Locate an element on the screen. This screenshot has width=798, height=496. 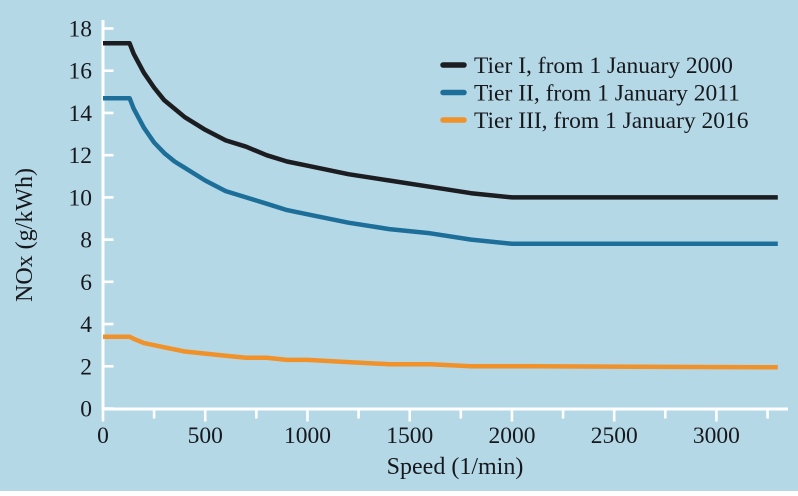
y-tick-label: 16 is located at coordinates (81, 72).